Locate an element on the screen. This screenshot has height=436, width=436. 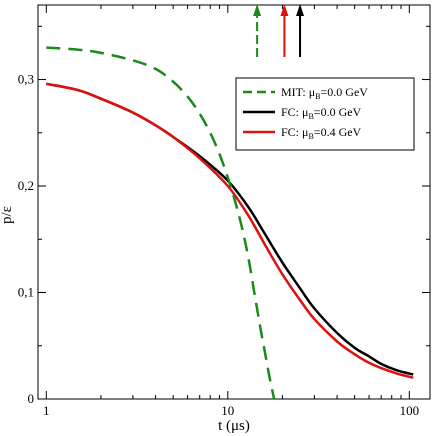
y-tick-label: 0,2 is located at coordinates (26, 185).